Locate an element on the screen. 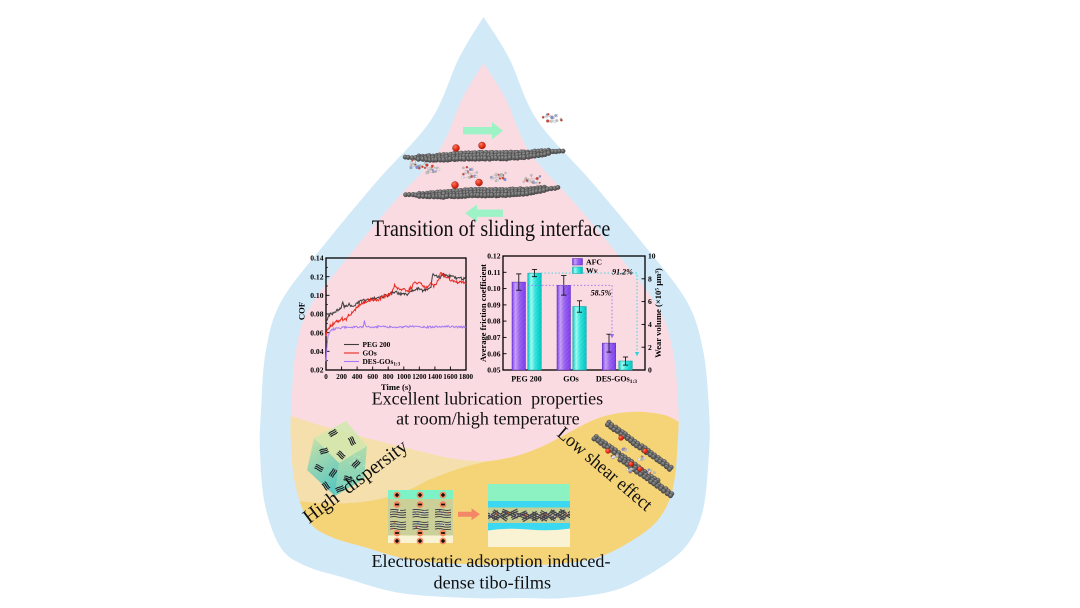 This screenshot has width=1080, height=608. svg-text: 8 is located at coordinates (650, 278).